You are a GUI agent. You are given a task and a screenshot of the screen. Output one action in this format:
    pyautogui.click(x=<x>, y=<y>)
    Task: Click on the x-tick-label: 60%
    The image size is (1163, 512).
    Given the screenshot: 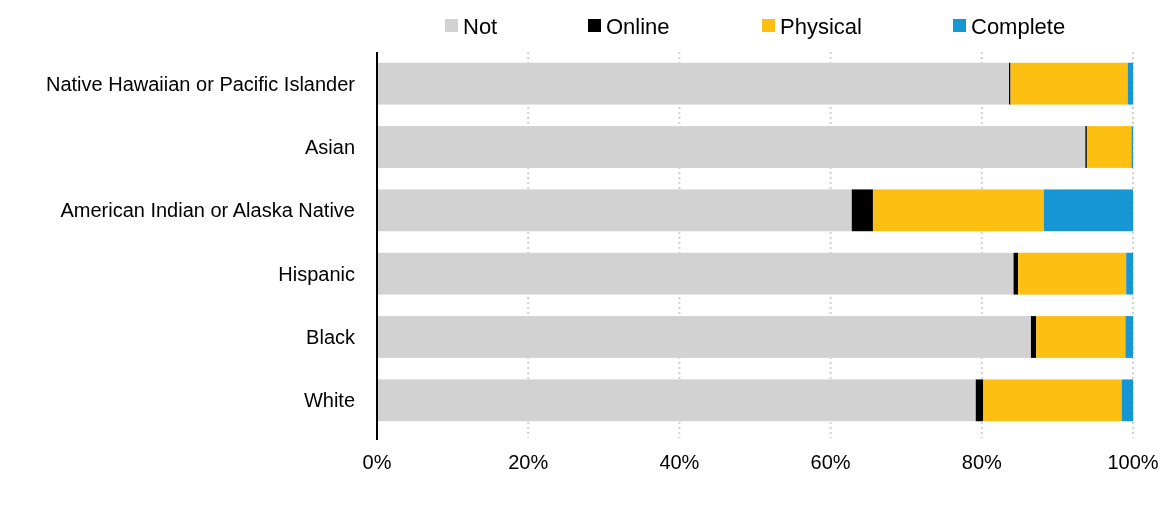 What is the action you would take?
    pyautogui.click(x=830, y=462)
    